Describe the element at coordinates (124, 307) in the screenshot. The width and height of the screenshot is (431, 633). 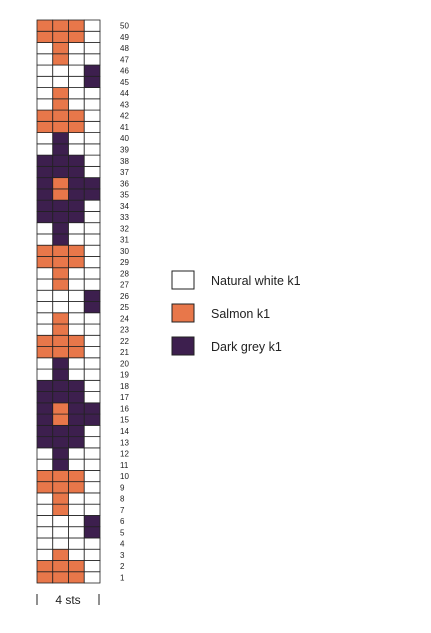
I see `row-number: 25` at that location.